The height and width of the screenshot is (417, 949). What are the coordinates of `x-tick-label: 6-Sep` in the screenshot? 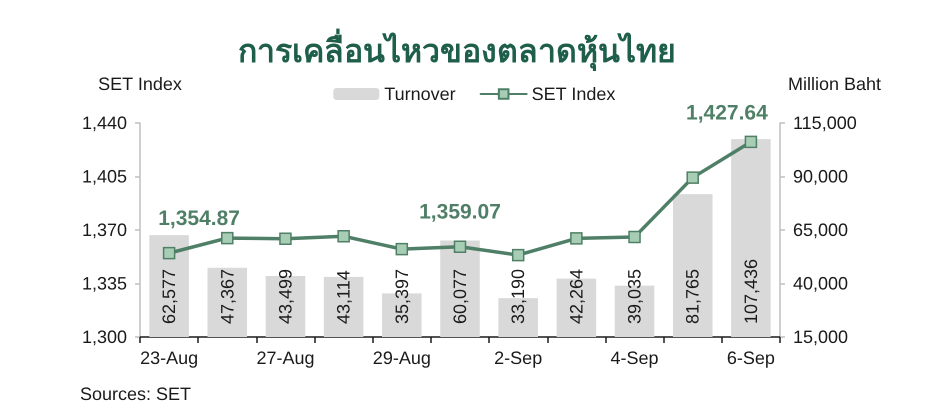 It's located at (750, 358).